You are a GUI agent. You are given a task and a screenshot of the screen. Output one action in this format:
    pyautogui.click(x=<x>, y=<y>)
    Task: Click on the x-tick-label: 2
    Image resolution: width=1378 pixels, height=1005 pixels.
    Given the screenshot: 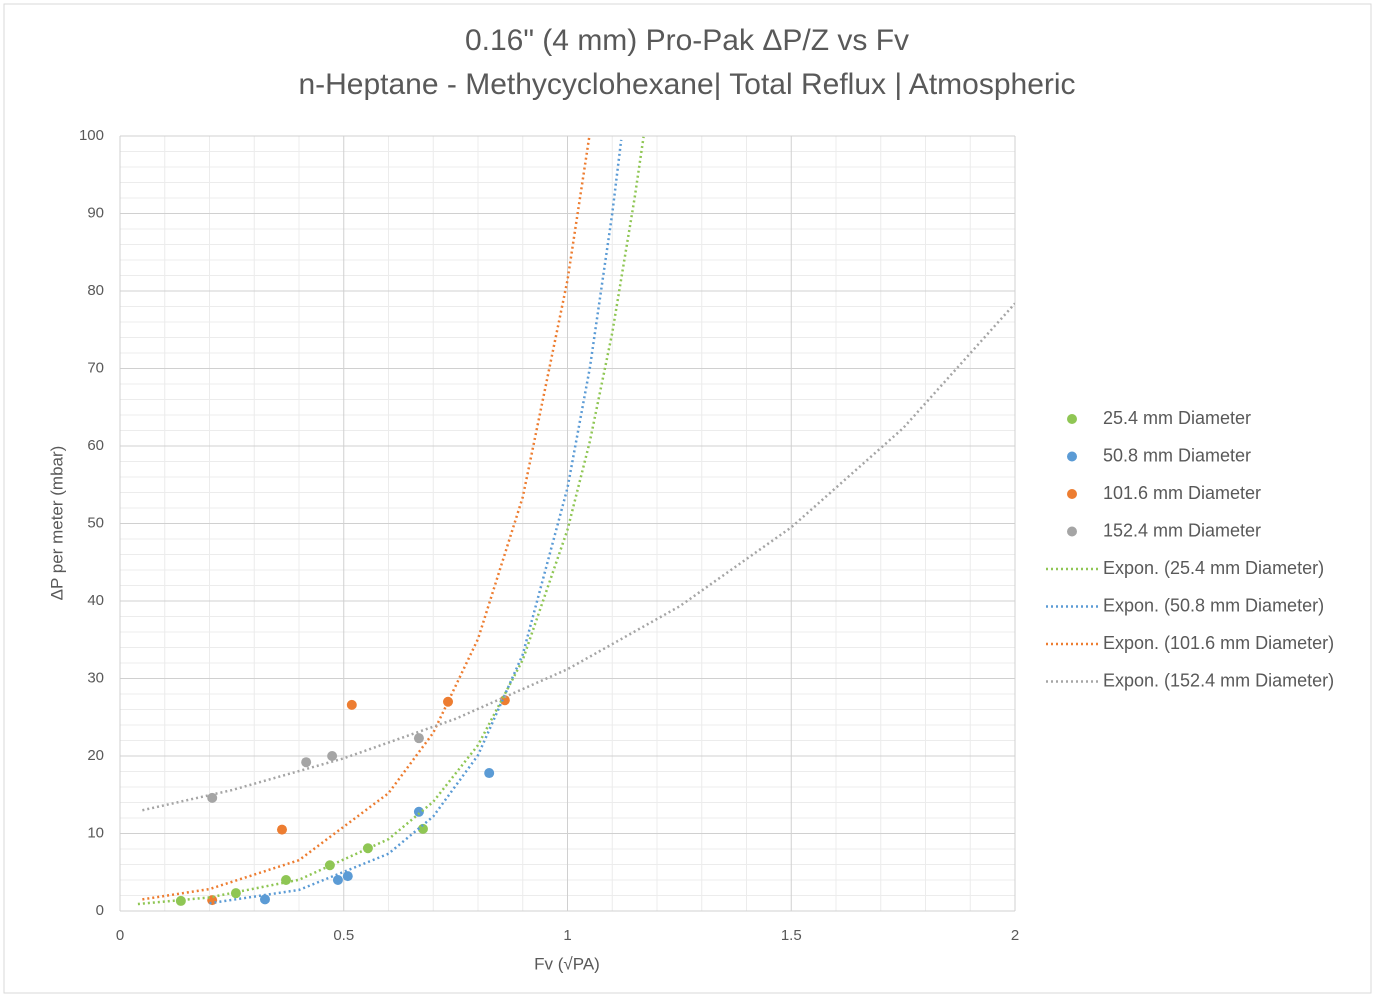 What is the action you would take?
    pyautogui.click(x=1015, y=935)
    